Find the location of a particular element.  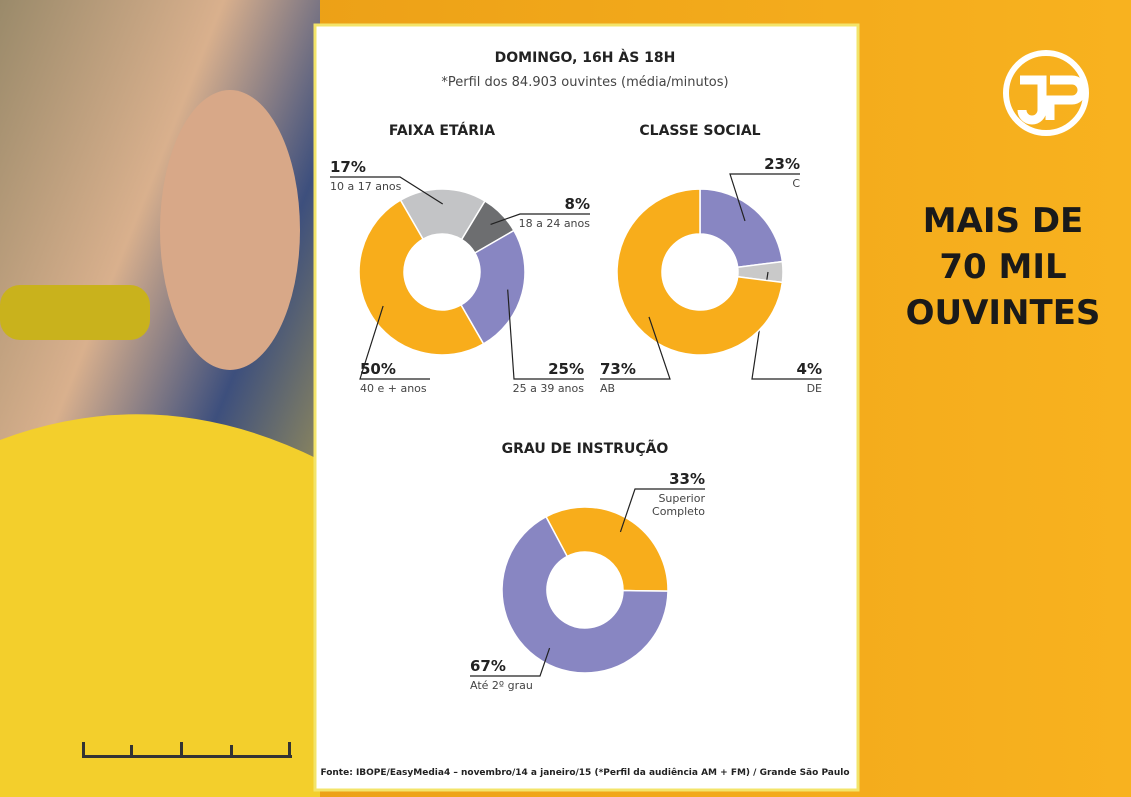

value-label: 25% is located at coordinates (566, 369).